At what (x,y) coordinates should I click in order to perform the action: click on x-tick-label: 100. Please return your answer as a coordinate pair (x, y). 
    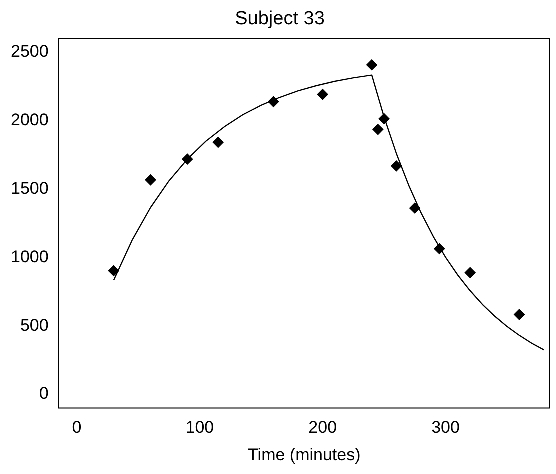
    Looking at the image, I should click on (200, 428).